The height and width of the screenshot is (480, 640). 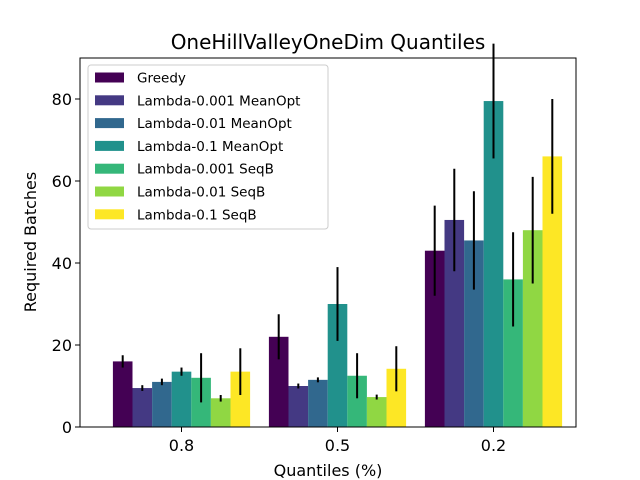 I want to click on bar-greedy-q02, so click(x=434, y=338).